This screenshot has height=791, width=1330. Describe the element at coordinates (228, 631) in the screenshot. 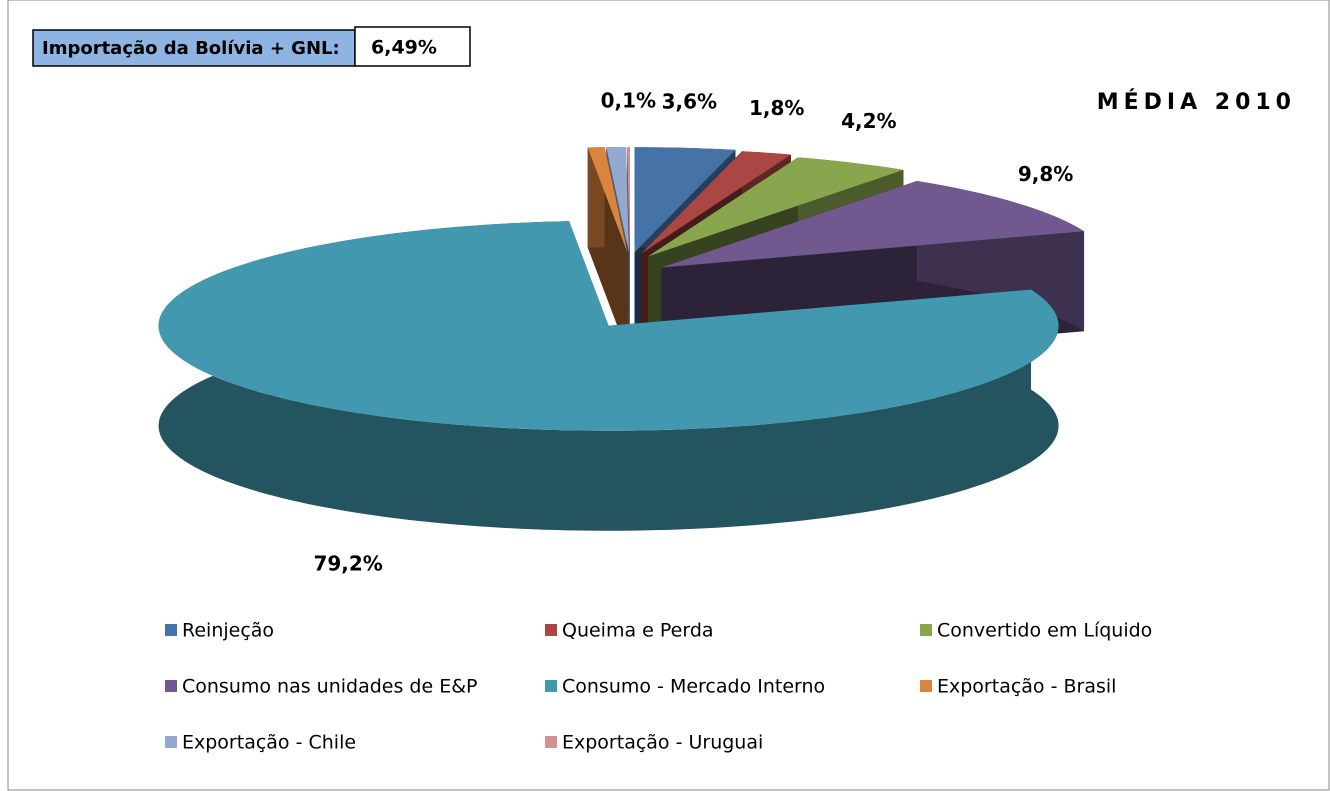

I see `legend-label: Reinjeção` at that location.